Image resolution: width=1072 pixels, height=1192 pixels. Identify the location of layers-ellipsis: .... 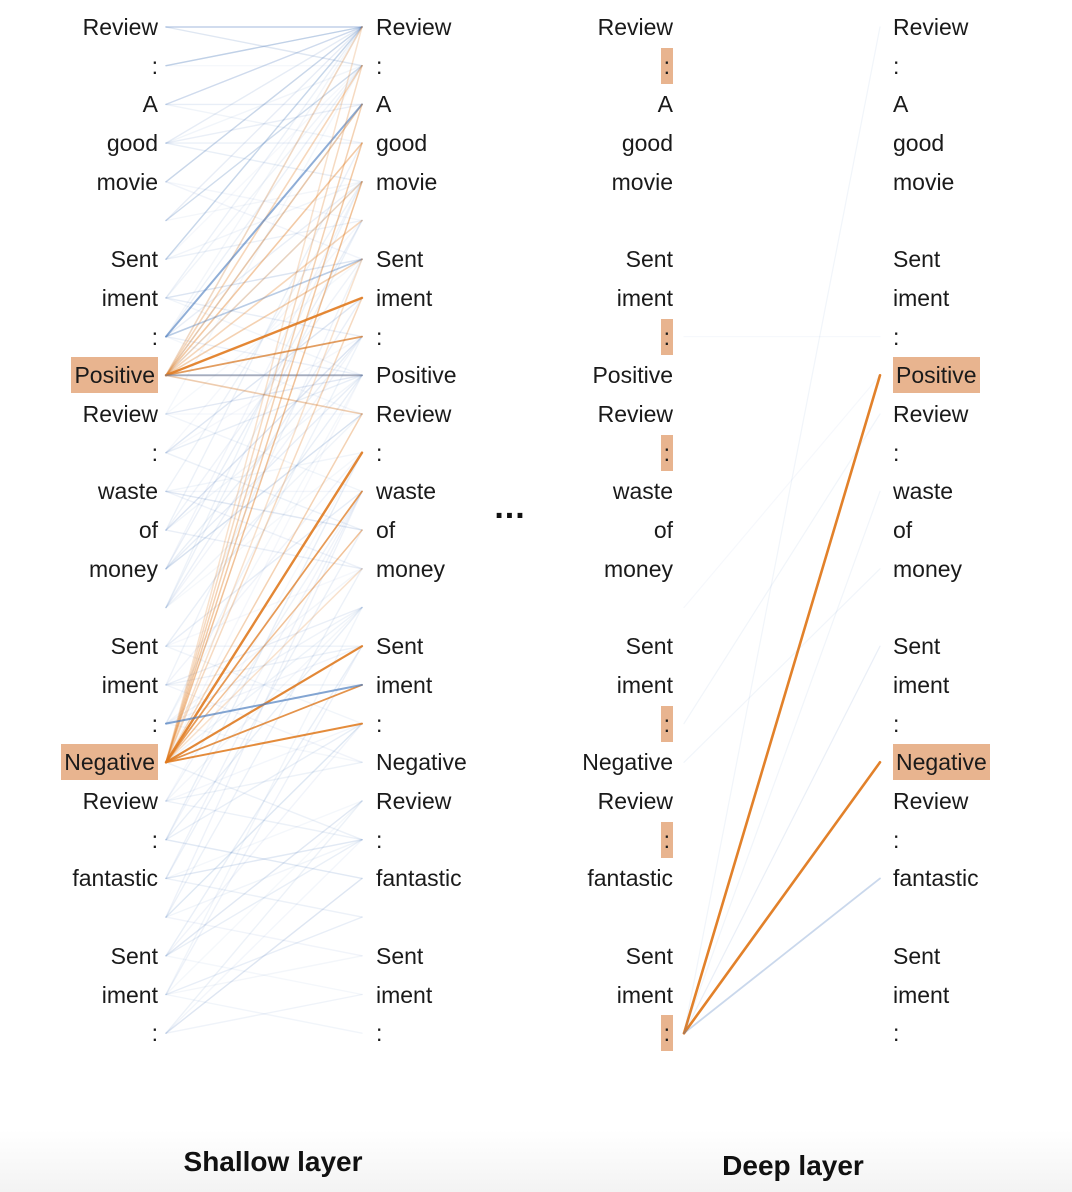
(510, 507).